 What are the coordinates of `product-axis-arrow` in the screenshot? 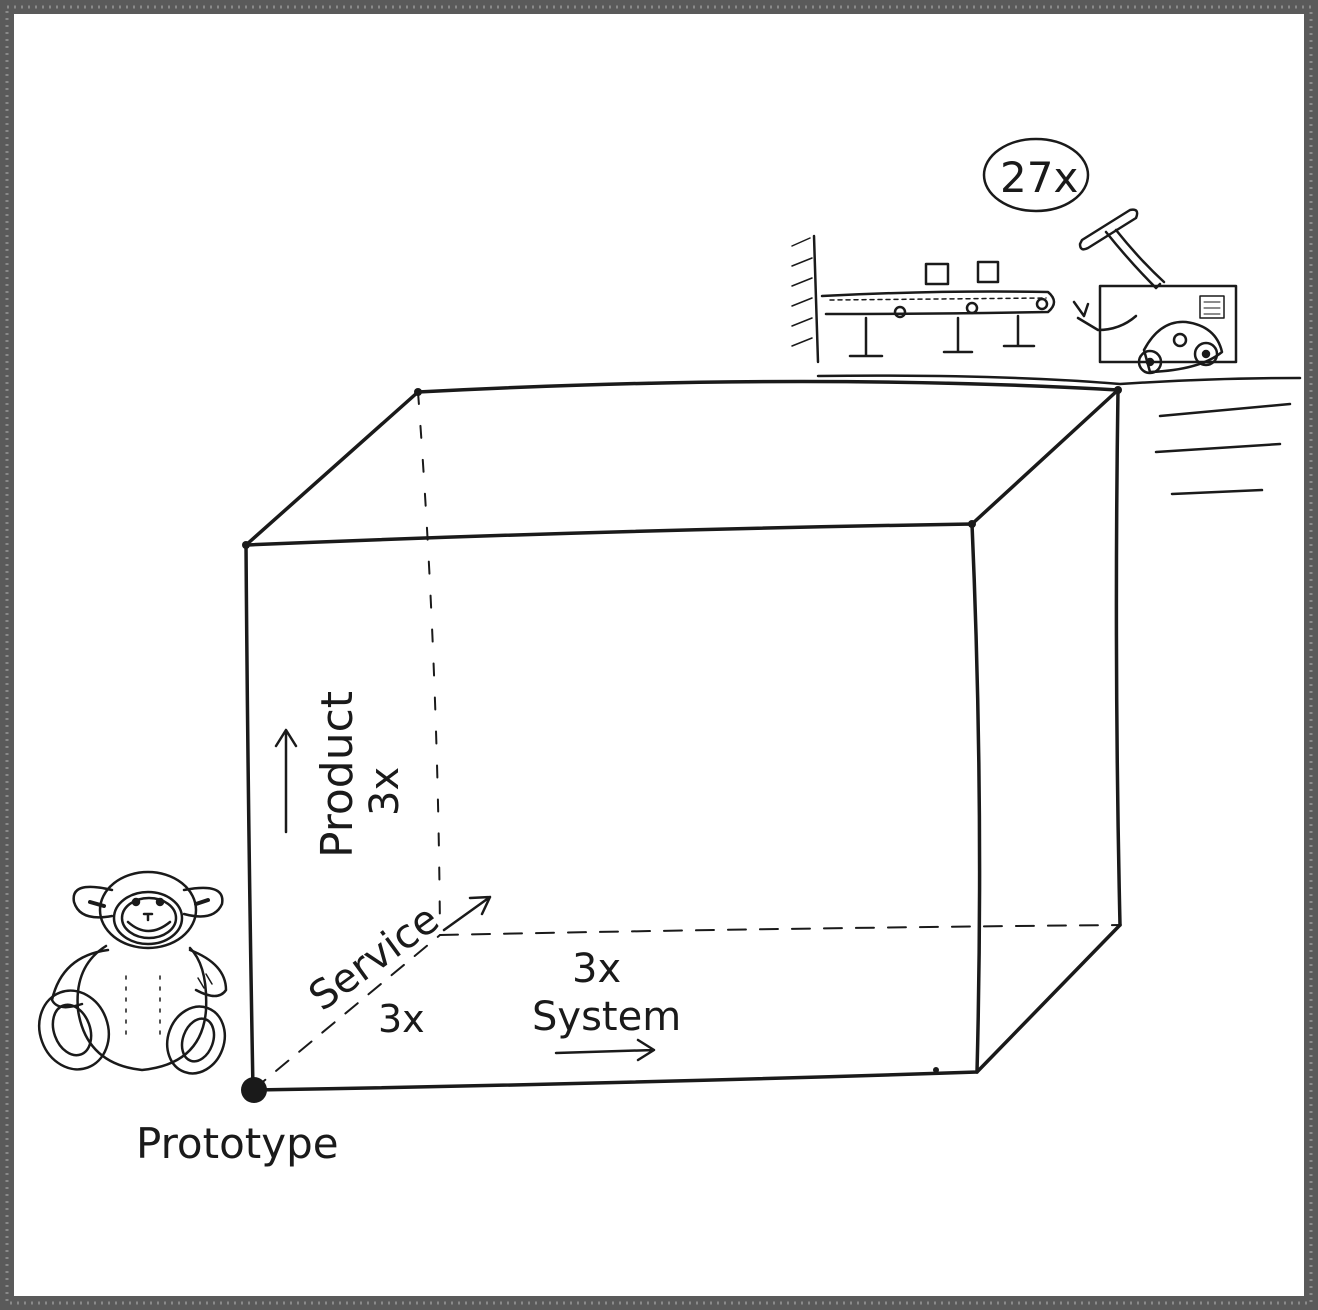 It's located at (286, 781).